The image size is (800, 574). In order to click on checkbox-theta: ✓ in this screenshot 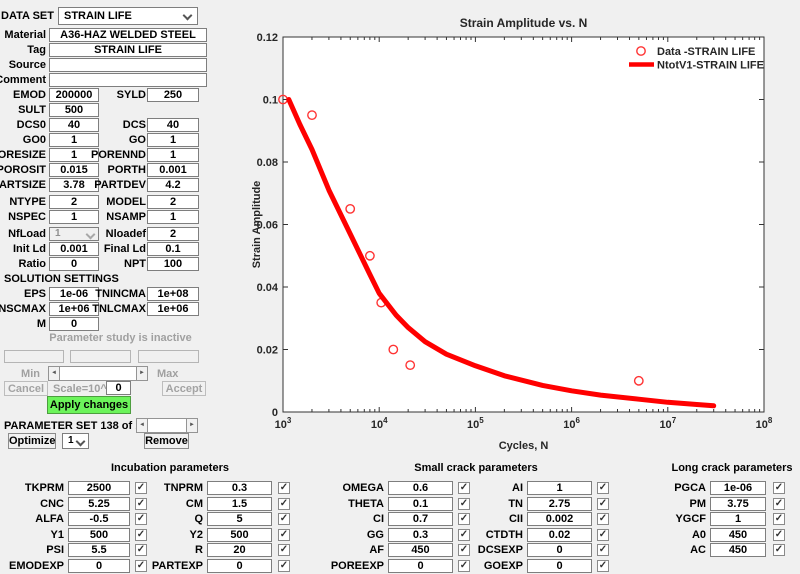, I will do `click(464, 503)`.